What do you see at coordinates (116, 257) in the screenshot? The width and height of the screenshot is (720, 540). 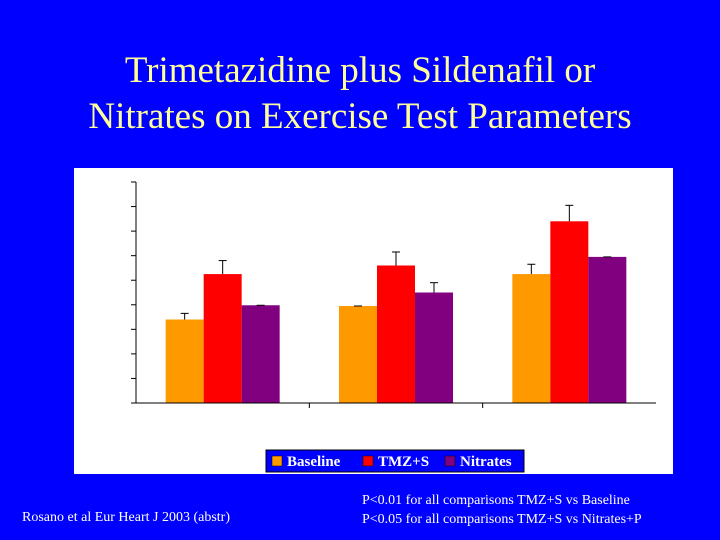 I see `y-tick-label: 600` at bounding box center [116, 257].